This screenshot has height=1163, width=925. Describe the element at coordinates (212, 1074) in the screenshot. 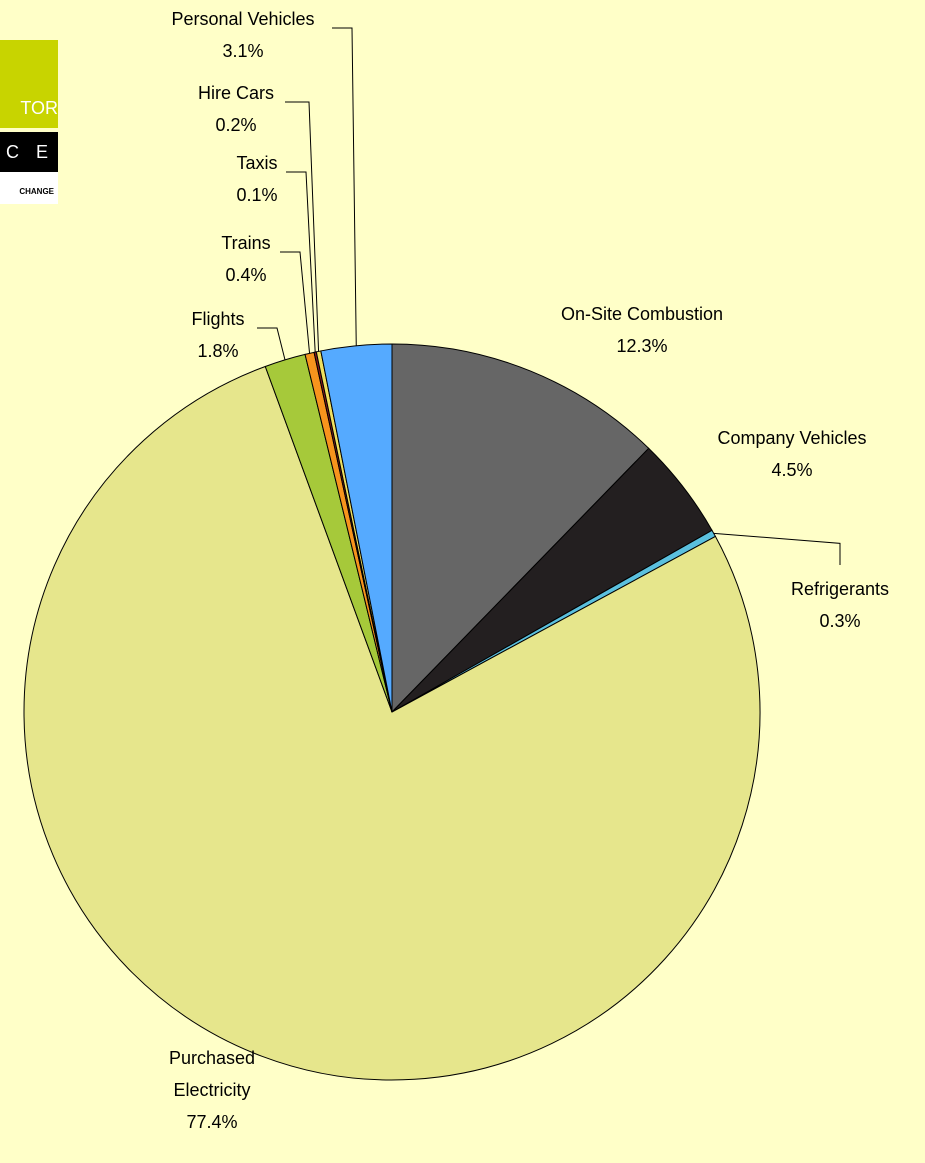

I see `slice-name: Purchased Electricity` at that location.